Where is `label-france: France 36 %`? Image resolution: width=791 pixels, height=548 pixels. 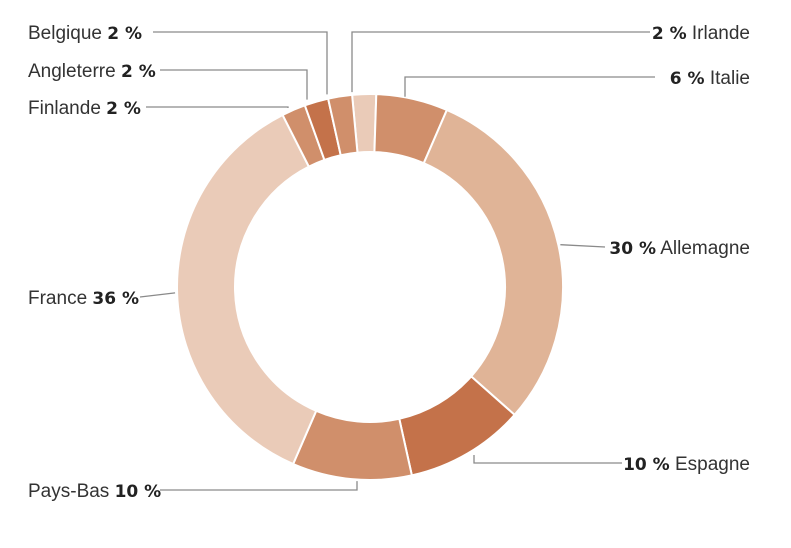
label-france: France 36 % is located at coordinates (83, 298).